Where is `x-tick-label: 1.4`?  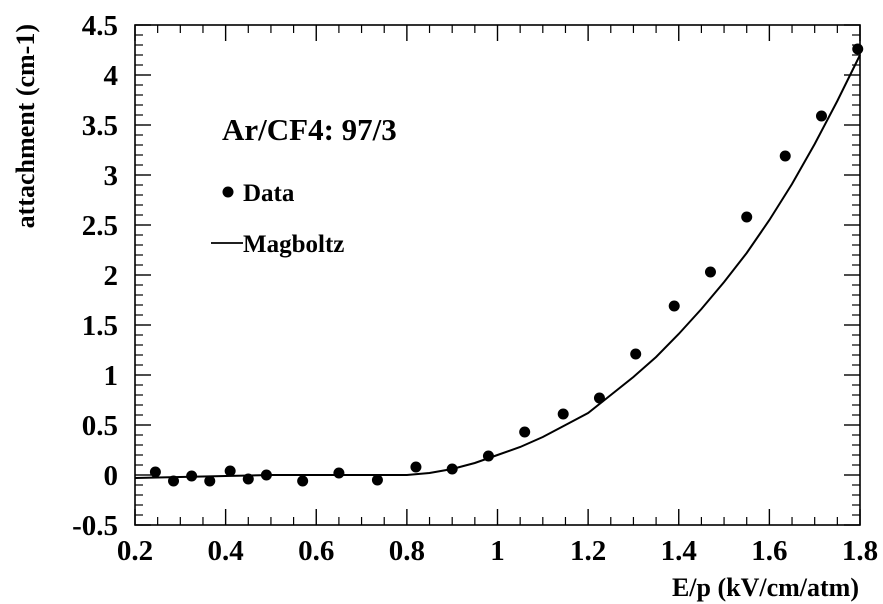
x-tick-label: 1.4 is located at coordinates (679, 551).